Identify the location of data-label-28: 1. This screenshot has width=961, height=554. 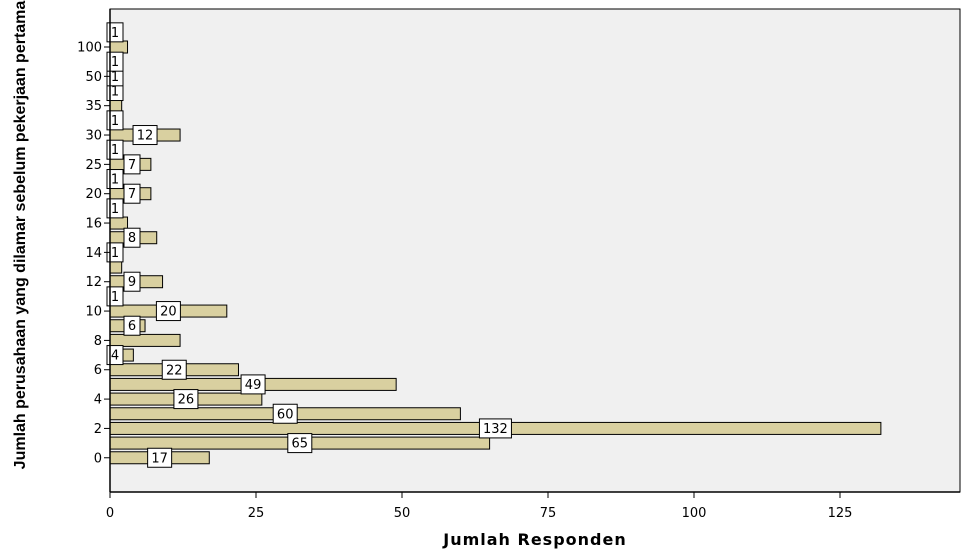
(115, 149).